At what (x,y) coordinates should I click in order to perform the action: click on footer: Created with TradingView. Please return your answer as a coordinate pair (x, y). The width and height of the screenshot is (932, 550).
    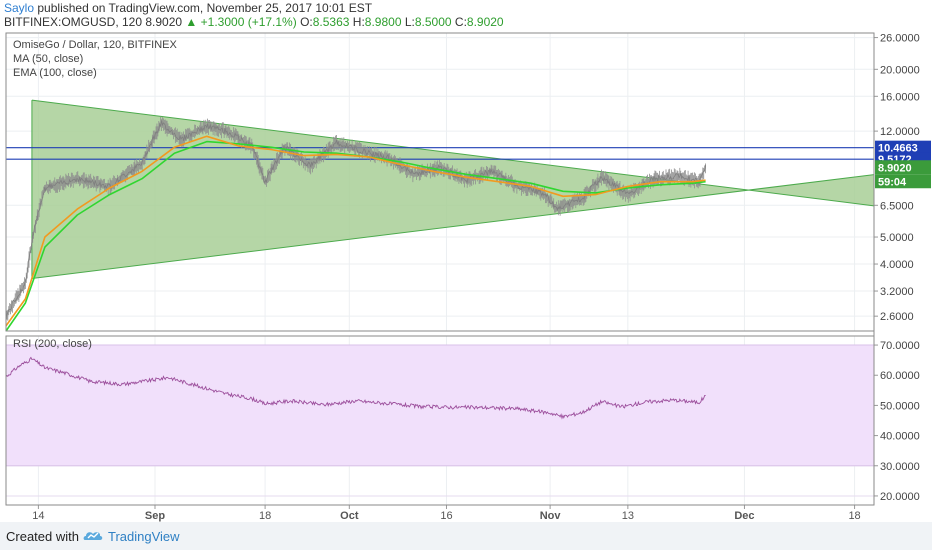
    Looking at the image, I should click on (466, 536).